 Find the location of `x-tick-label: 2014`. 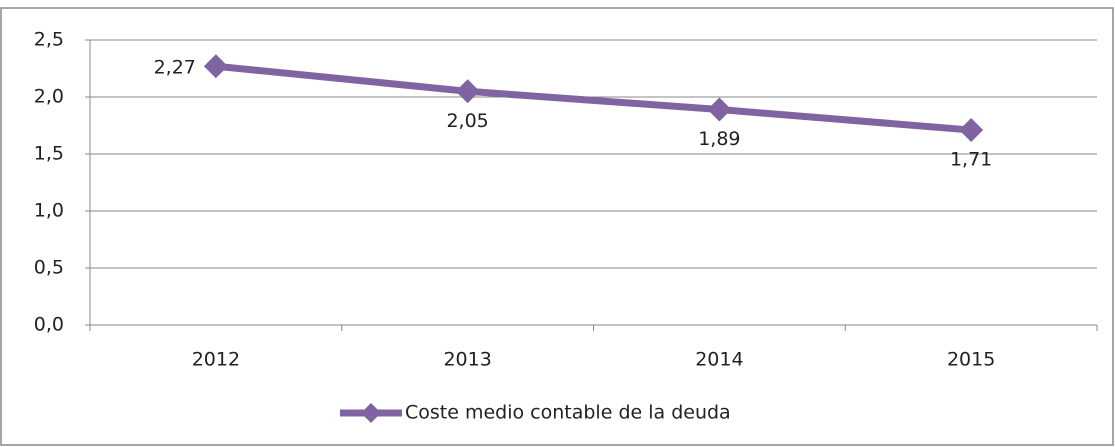

x-tick-label: 2014 is located at coordinates (719, 360).